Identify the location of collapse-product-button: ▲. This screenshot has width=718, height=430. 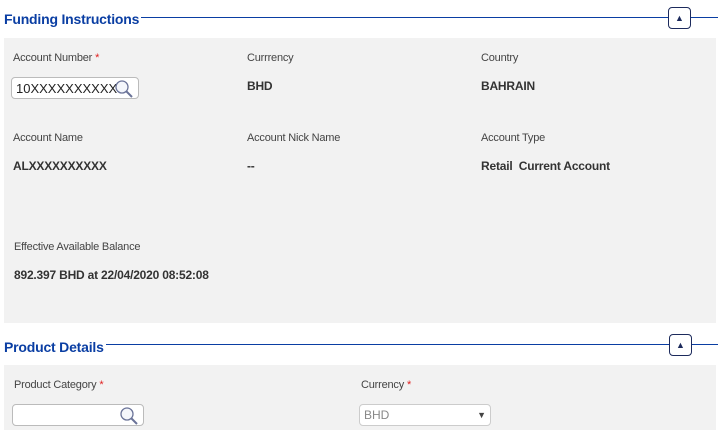
(680, 345).